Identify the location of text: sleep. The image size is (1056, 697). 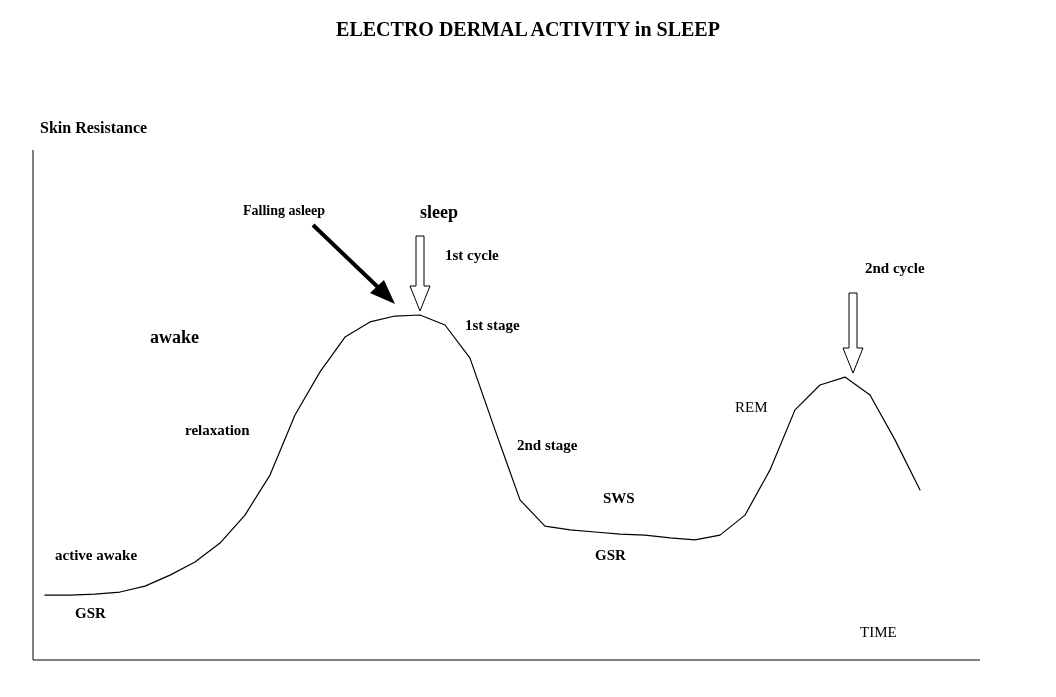
(439, 212).